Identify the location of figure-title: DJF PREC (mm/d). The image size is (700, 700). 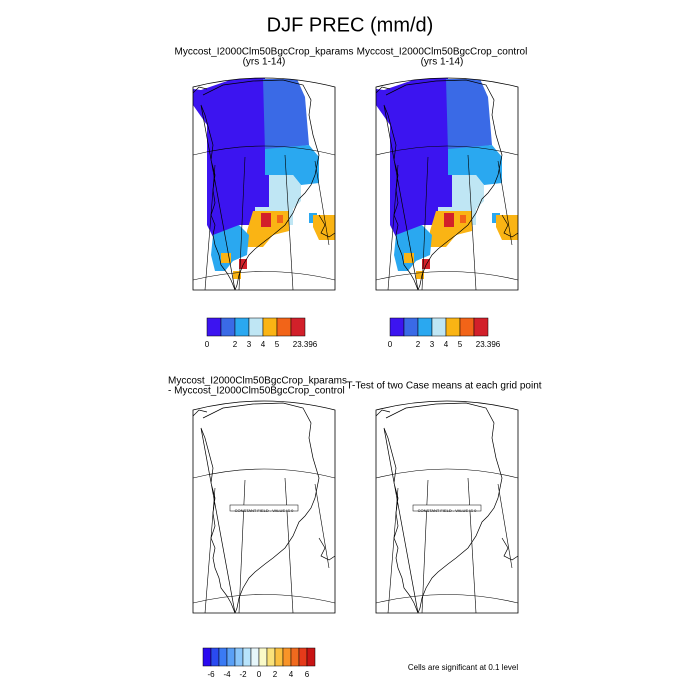
(350, 25).